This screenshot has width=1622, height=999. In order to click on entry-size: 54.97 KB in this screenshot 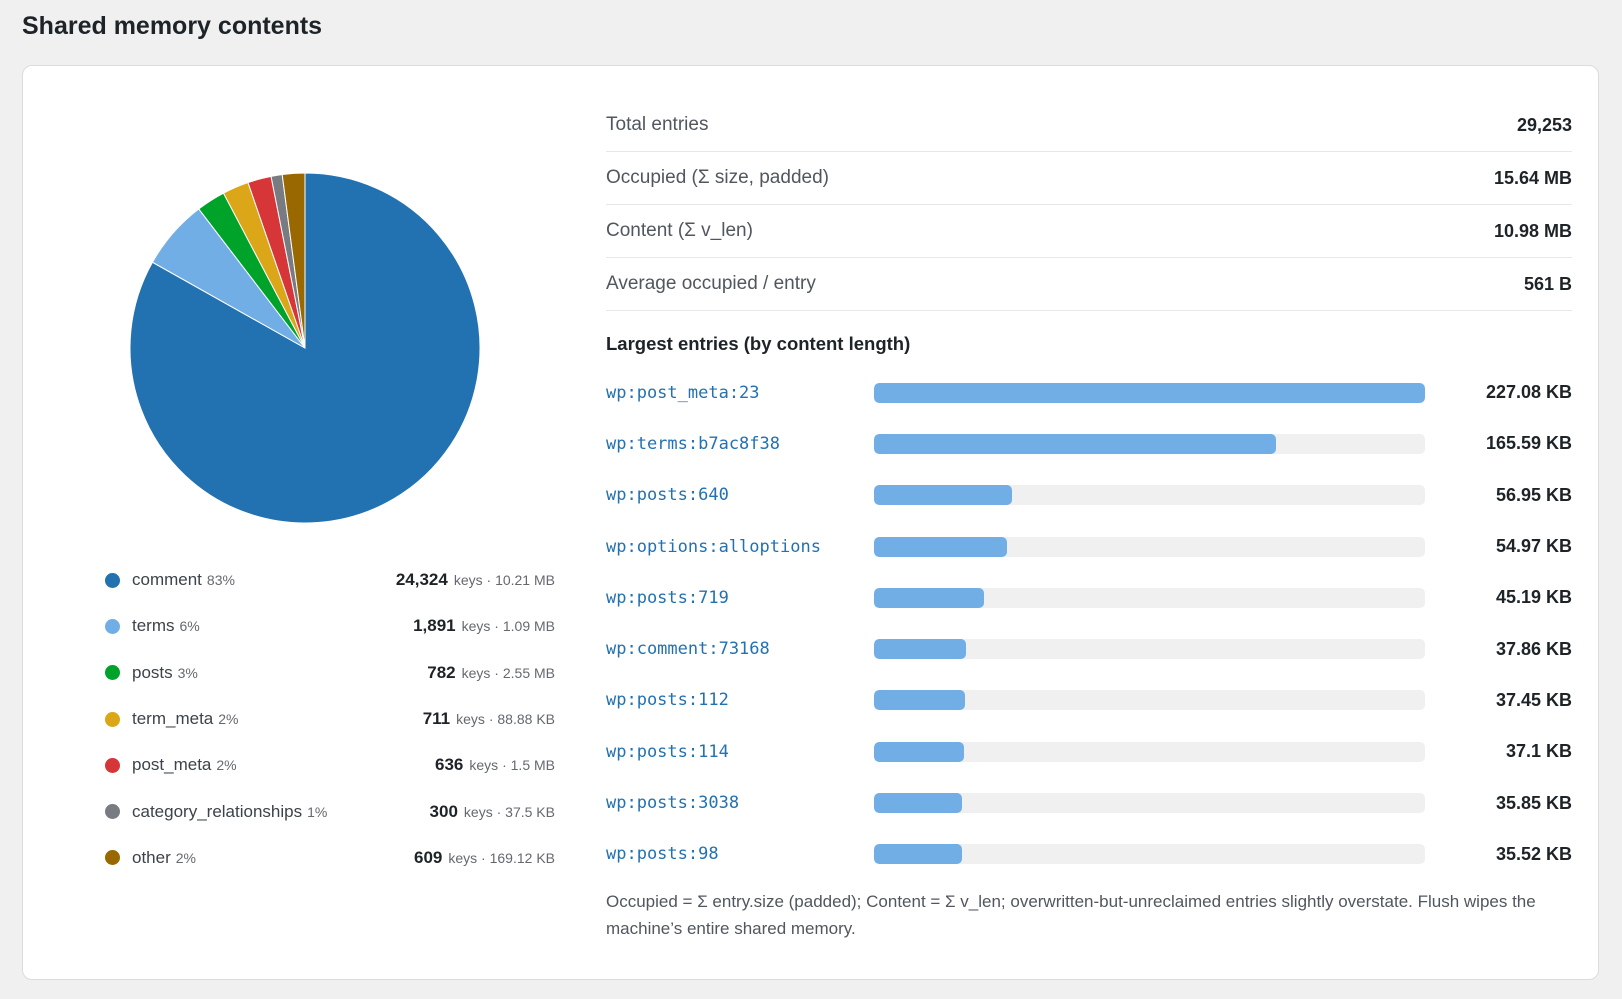, I will do `click(1533, 546)`.